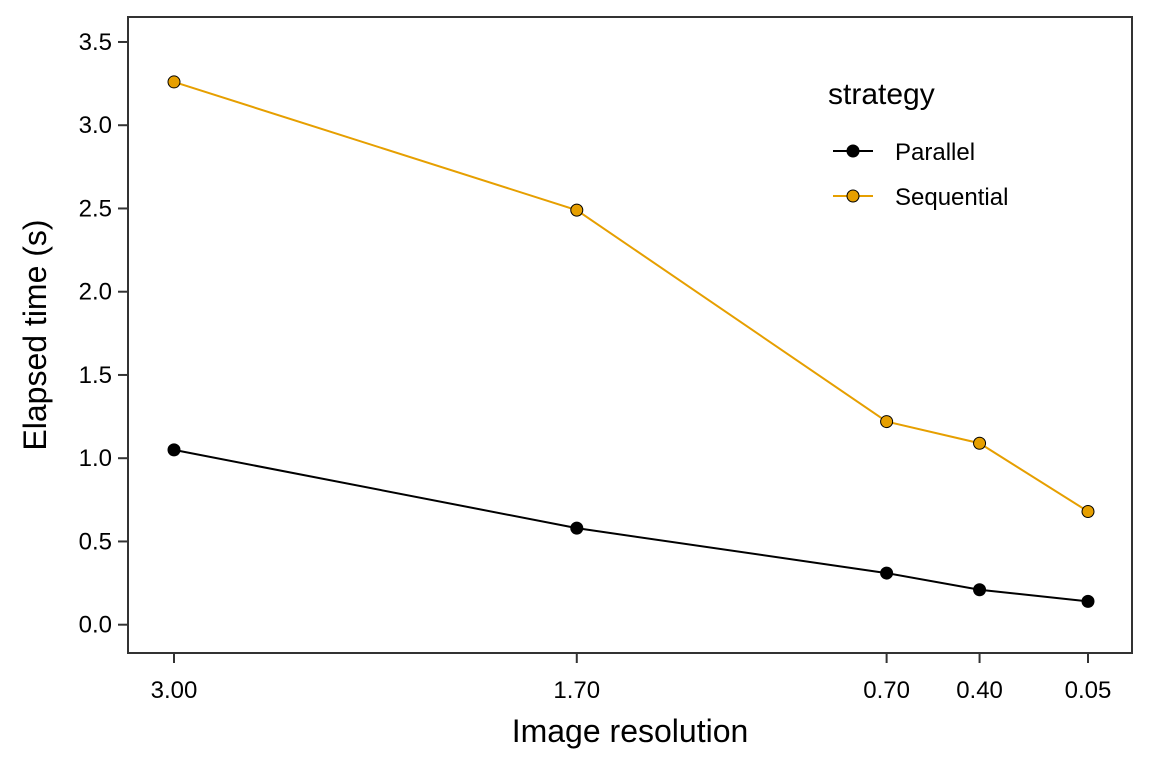 The height and width of the screenshot is (768, 1152). Describe the element at coordinates (853, 151) in the screenshot. I see `legend-key-point-parallel` at that location.